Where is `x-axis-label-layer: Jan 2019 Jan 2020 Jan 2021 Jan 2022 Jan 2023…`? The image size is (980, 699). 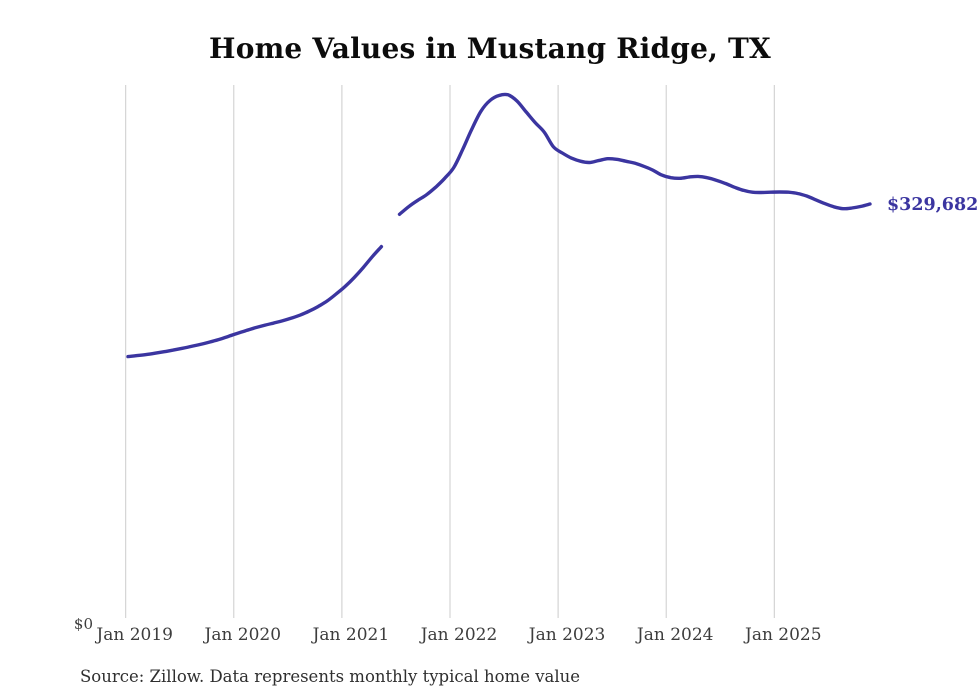
x-axis-label-layer: Jan 2019 Jan 2020 Jan 2021 Jan 2022 Jan 2023… is located at coordinates (457, 635).